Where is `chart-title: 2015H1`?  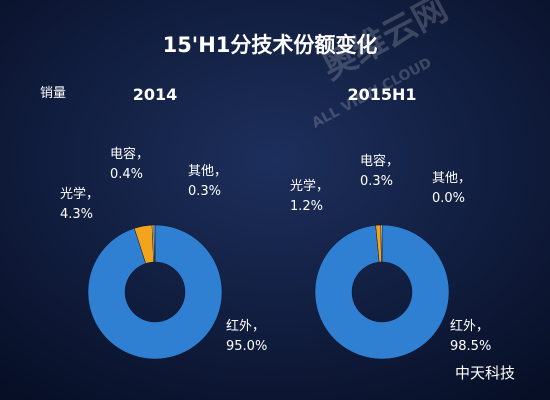
chart-title: 2015H1 is located at coordinates (381, 94).